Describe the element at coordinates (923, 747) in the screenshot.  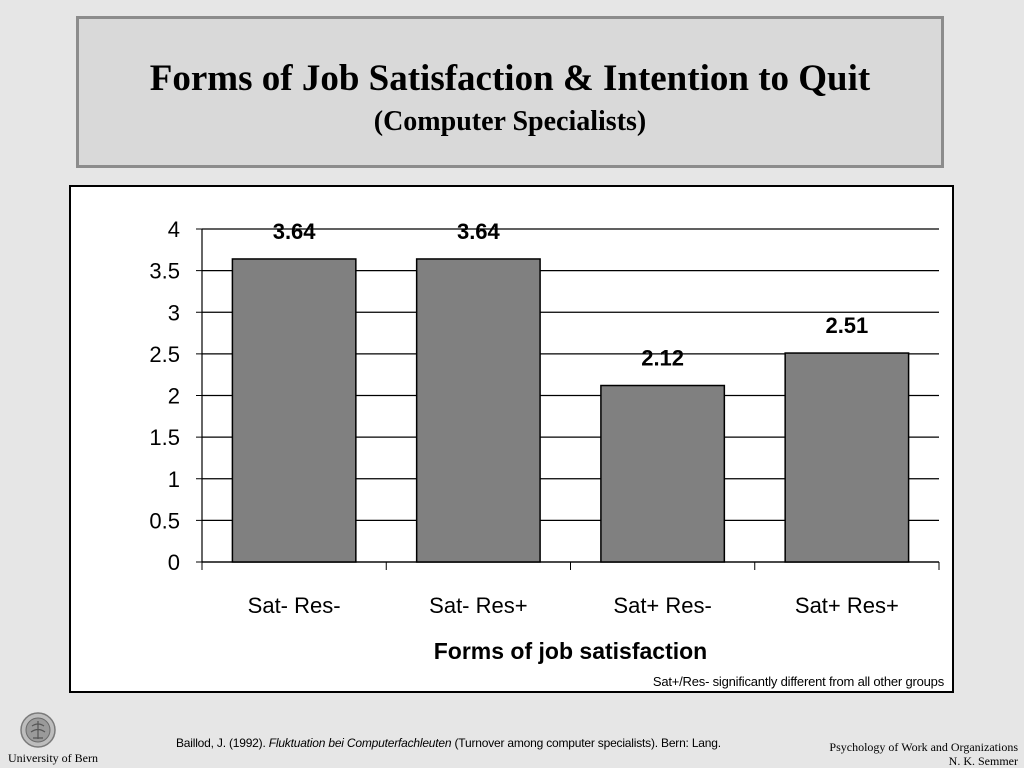
I see `department-name: Psychology of Work and Organizations` at that location.